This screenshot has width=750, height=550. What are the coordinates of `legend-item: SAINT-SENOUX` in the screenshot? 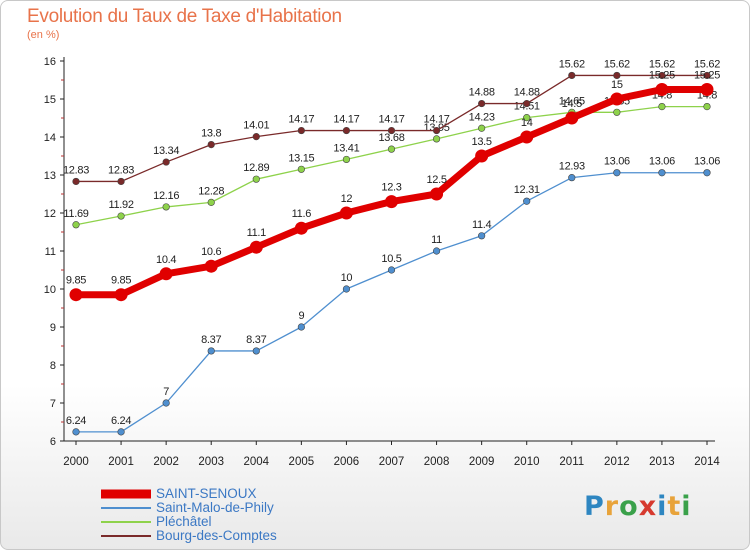 It's located at (251, 493).